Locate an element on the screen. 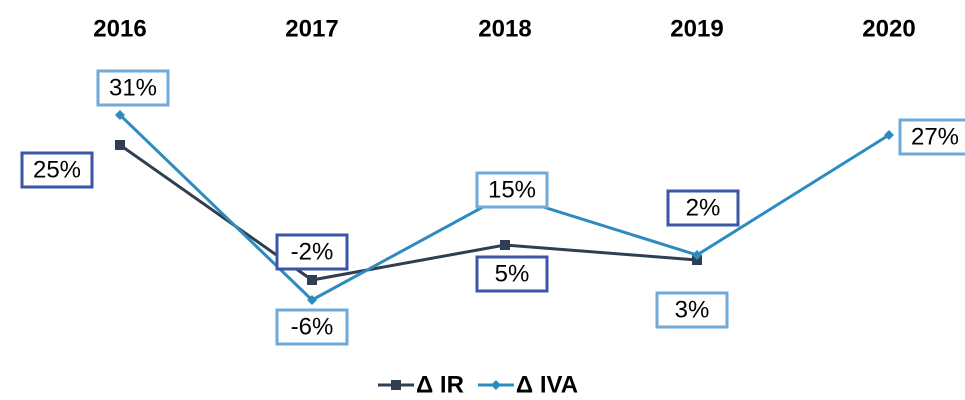  x-tick-label: 2019 is located at coordinates (696, 28).